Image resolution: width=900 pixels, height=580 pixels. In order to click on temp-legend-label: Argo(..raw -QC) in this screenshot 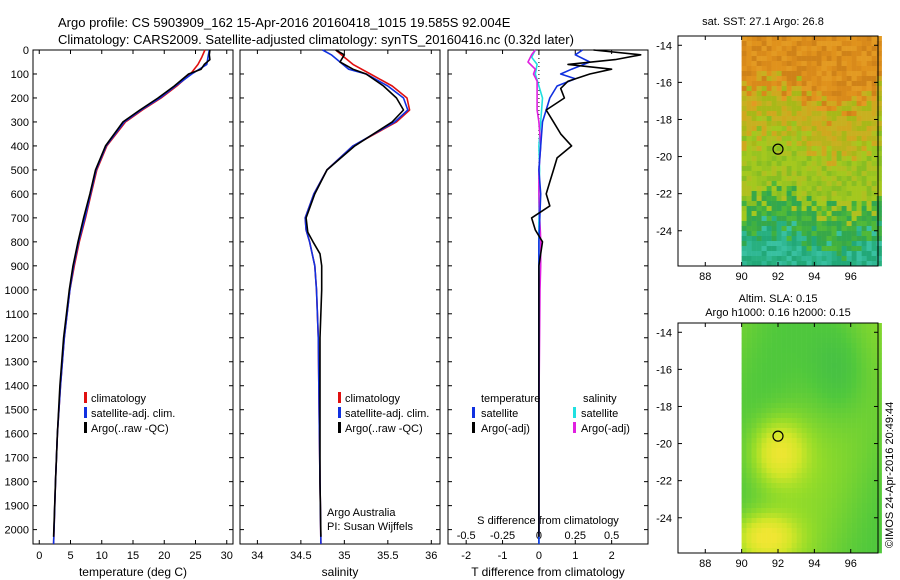, I will do `click(130, 429)`.